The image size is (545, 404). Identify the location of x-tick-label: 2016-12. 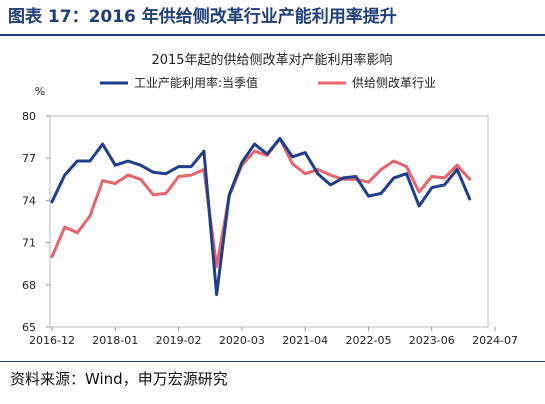
(52, 340).